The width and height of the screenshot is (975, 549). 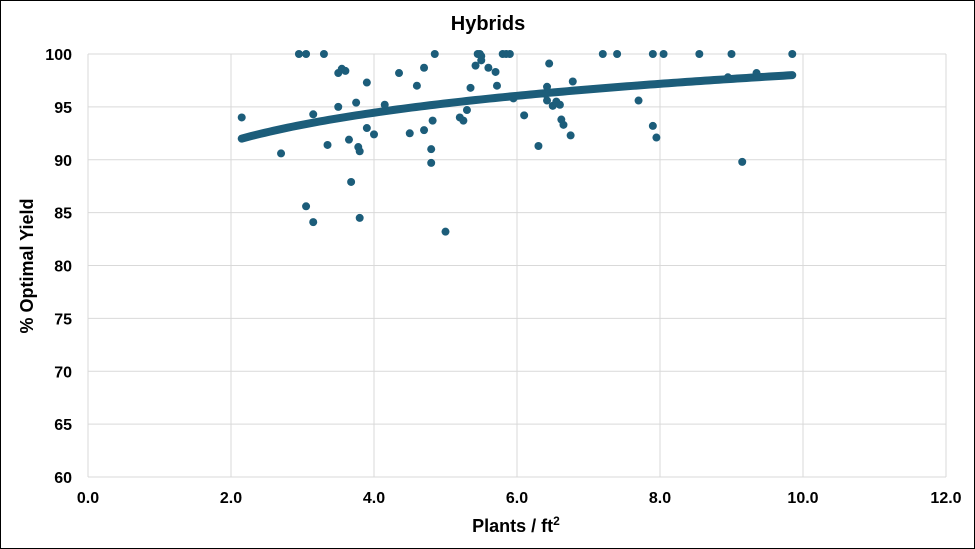 What do you see at coordinates (63, 161) in the screenshot?
I see `y-tick-label: 90` at bounding box center [63, 161].